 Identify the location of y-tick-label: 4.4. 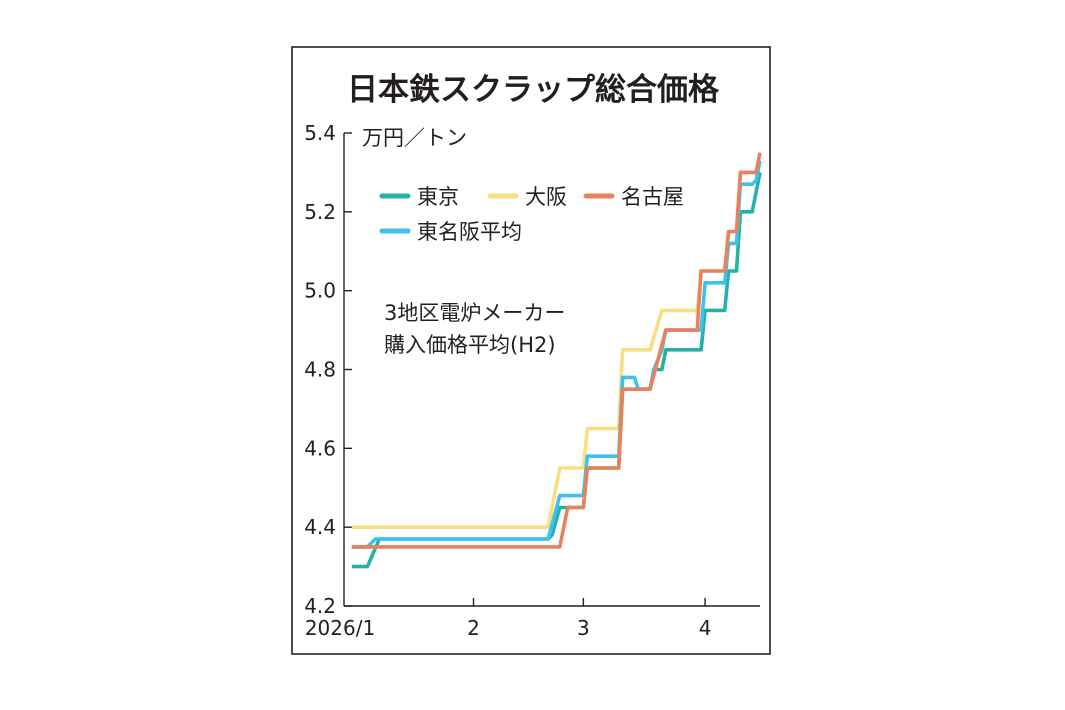
(320, 527).